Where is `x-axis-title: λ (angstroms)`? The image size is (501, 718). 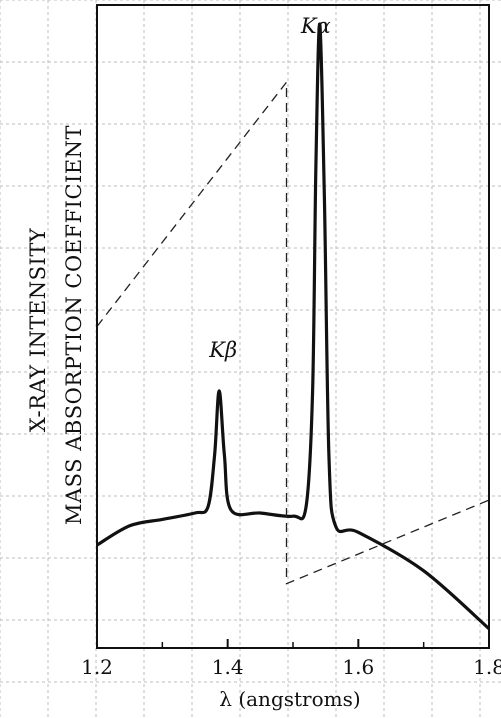 x-axis-title: λ (angstroms) is located at coordinates (289, 699).